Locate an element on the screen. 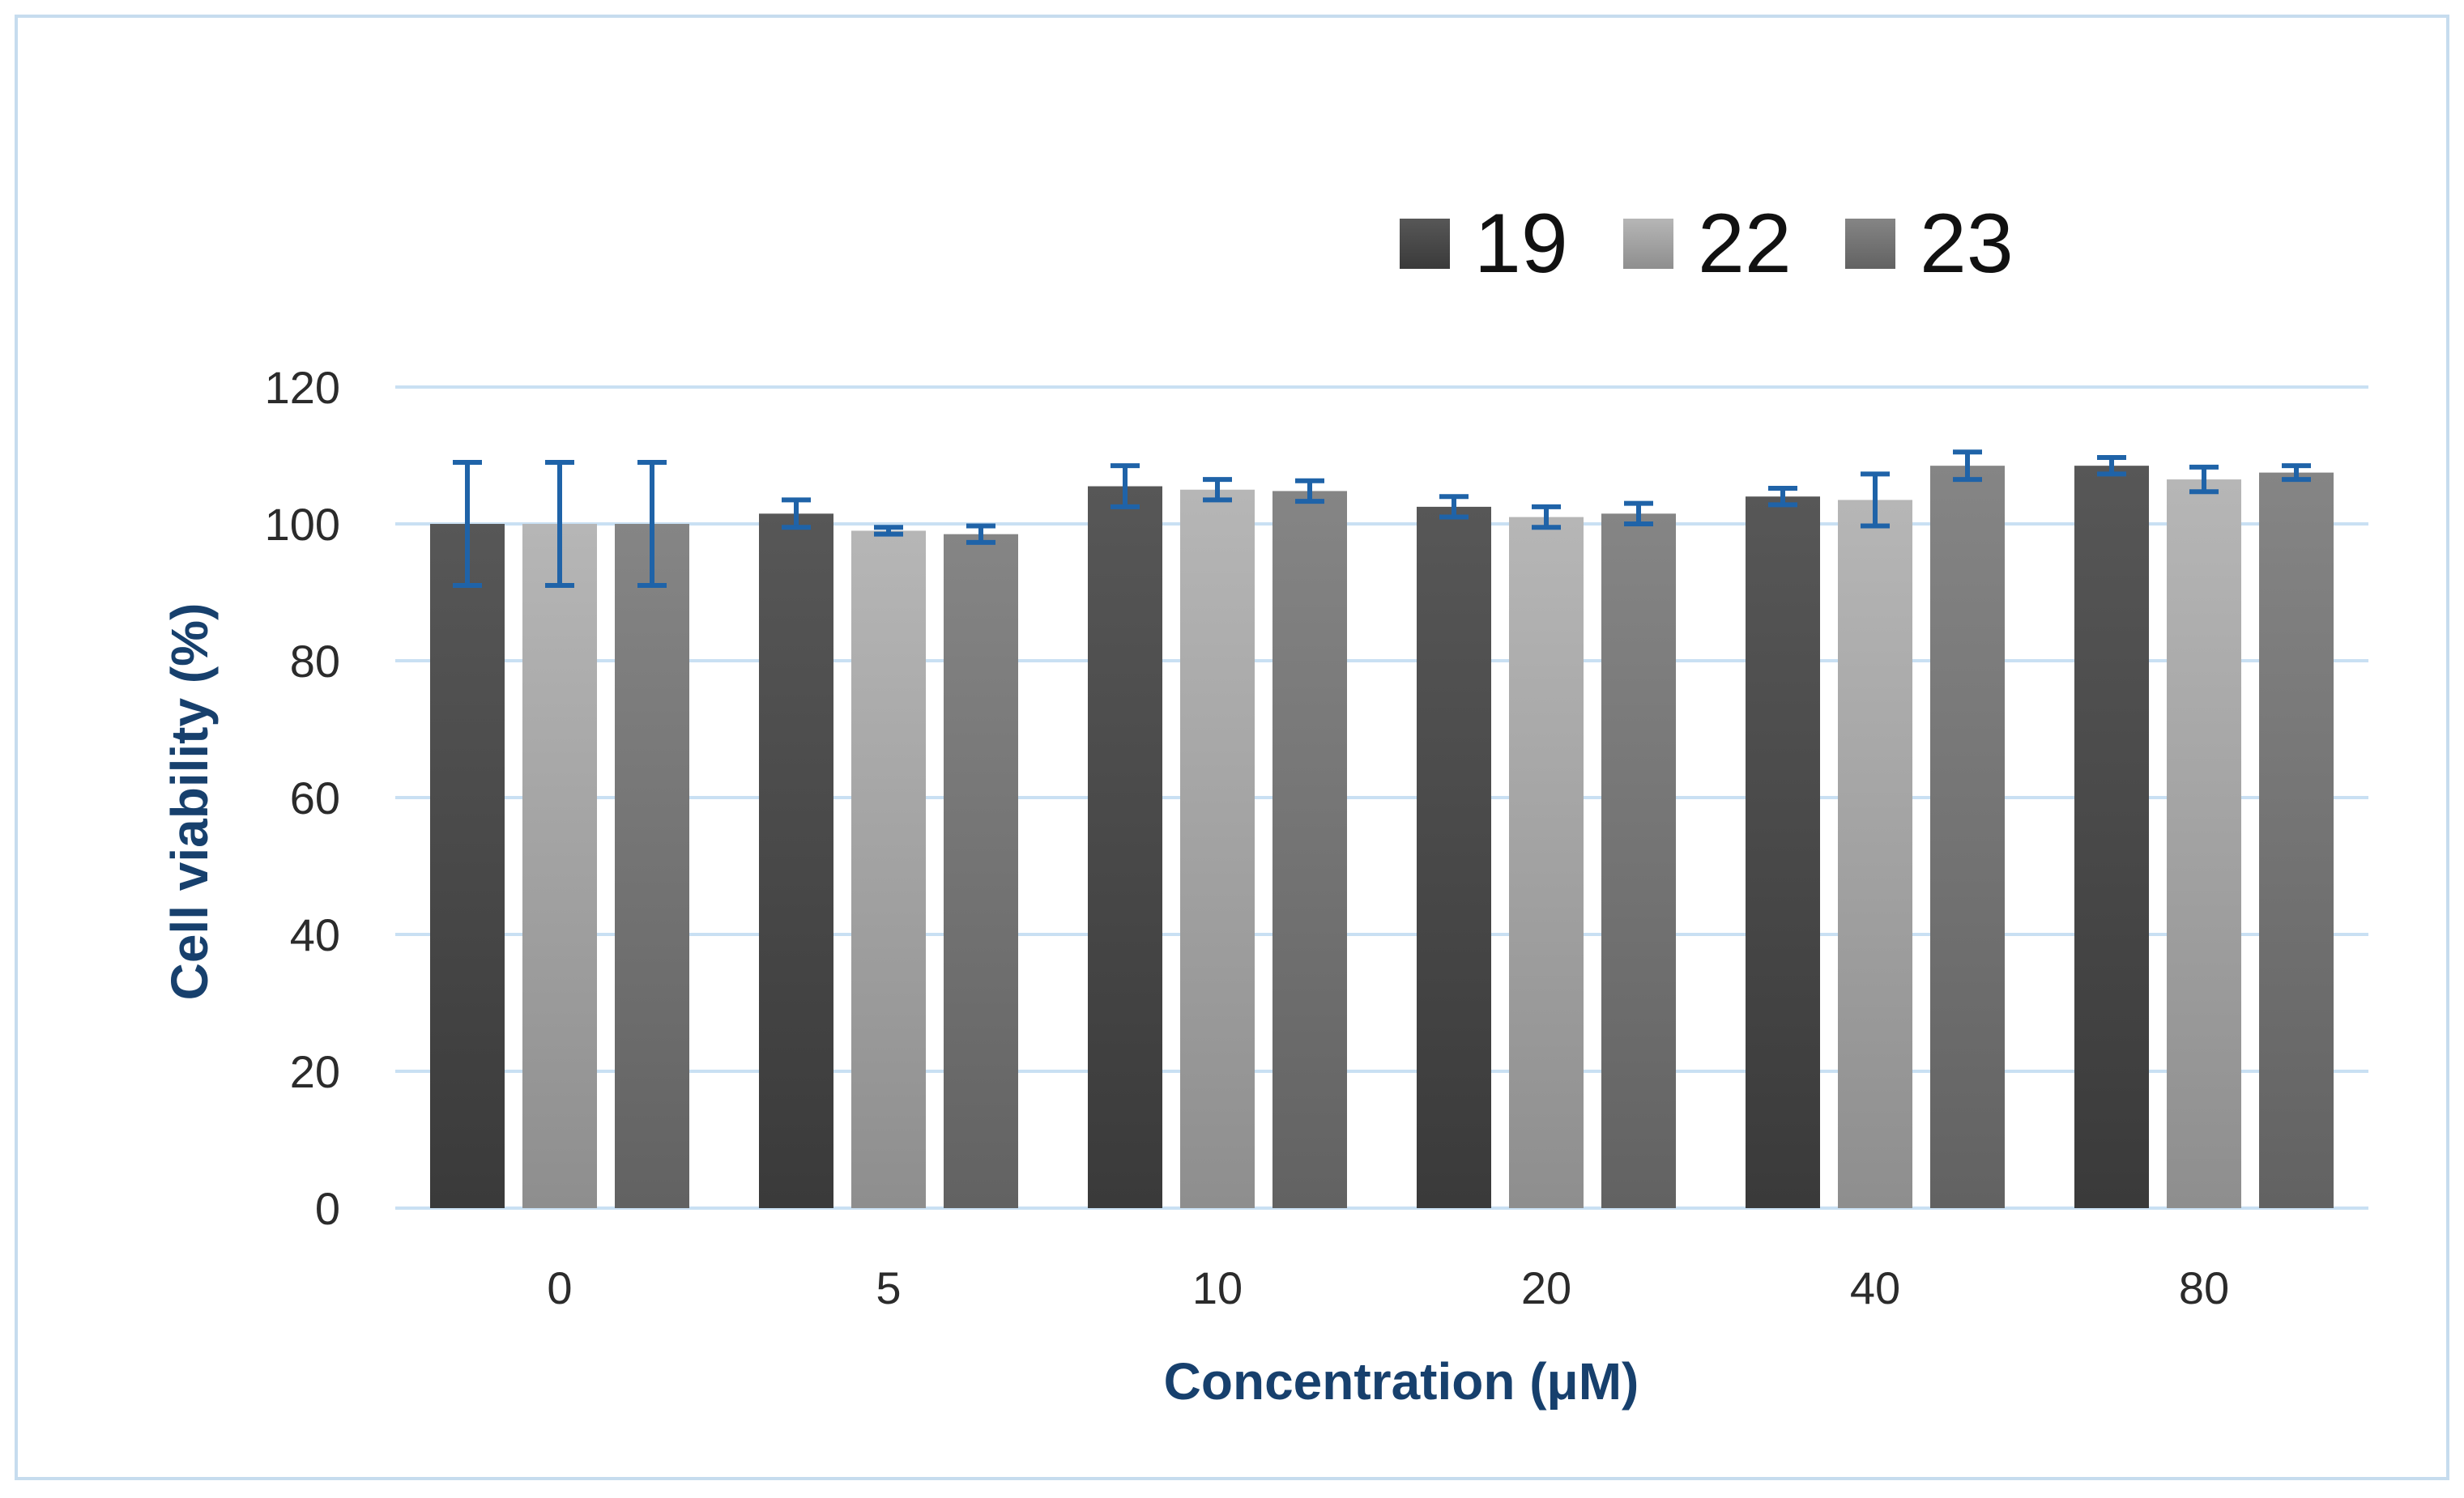 Image resolution: width=2464 pixels, height=1498 pixels. y-tick-label-120: 120 is located at coordinates (302, 387).